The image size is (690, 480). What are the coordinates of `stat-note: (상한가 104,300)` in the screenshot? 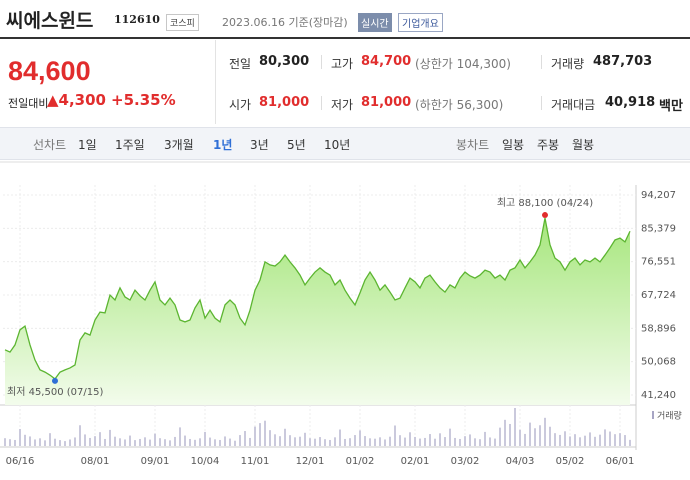 It's located at (463, 64).